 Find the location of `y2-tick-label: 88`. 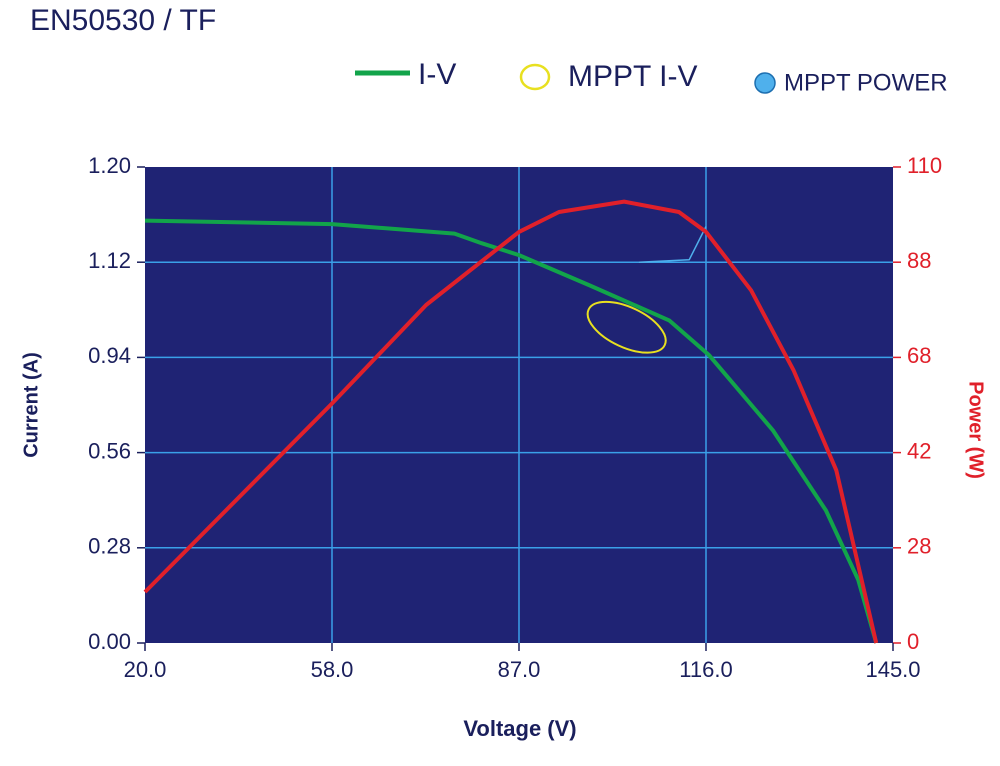

y2-tick-label: 88 is located at coordinates (919, 260).